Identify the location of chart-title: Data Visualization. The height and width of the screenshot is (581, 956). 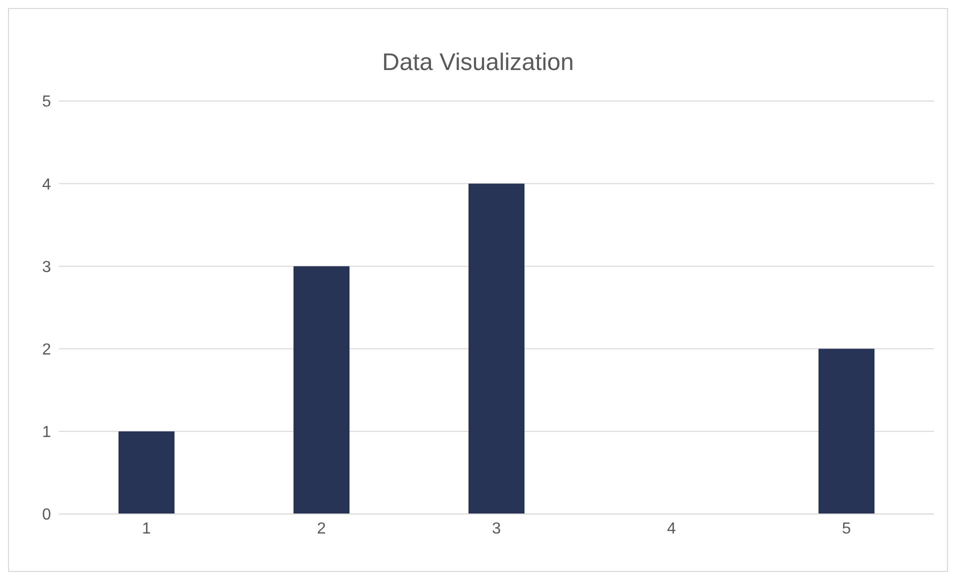
(478, 63).